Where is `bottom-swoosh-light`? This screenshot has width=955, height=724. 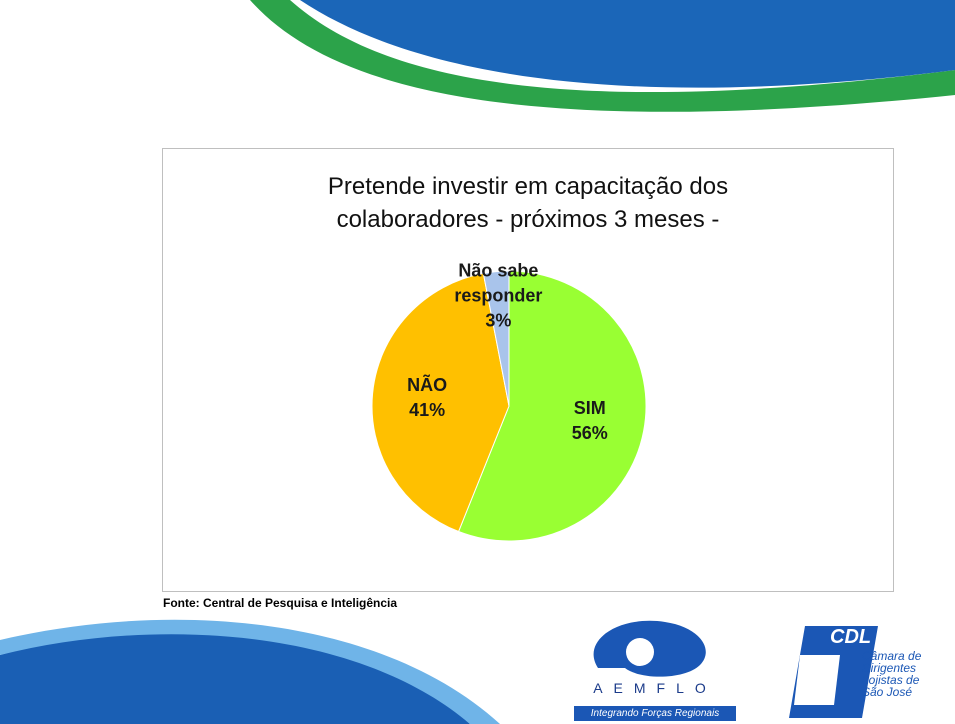 bottom-swoosh-light is located at coordinates (250, 671).